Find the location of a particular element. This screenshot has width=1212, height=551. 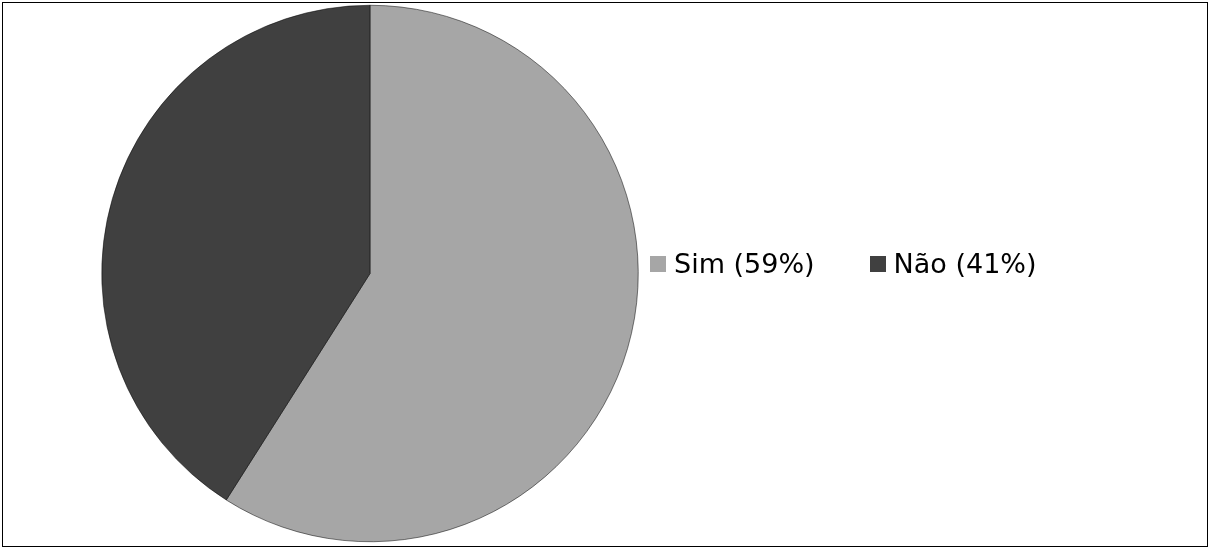

legend-label: Não (41%) is located at coordinates (965, 263).